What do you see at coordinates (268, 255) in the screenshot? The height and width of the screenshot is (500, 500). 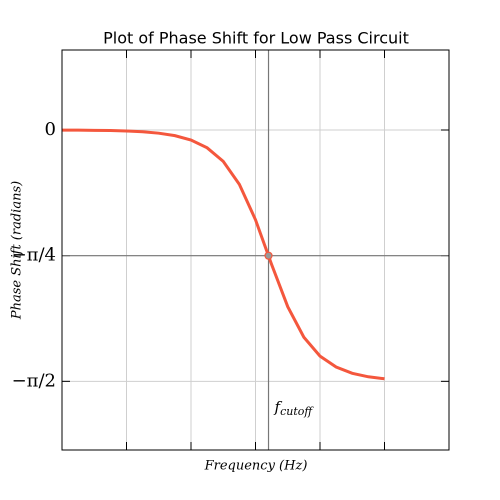 I see `cutoff-marker` at bounding box center [268, 255].